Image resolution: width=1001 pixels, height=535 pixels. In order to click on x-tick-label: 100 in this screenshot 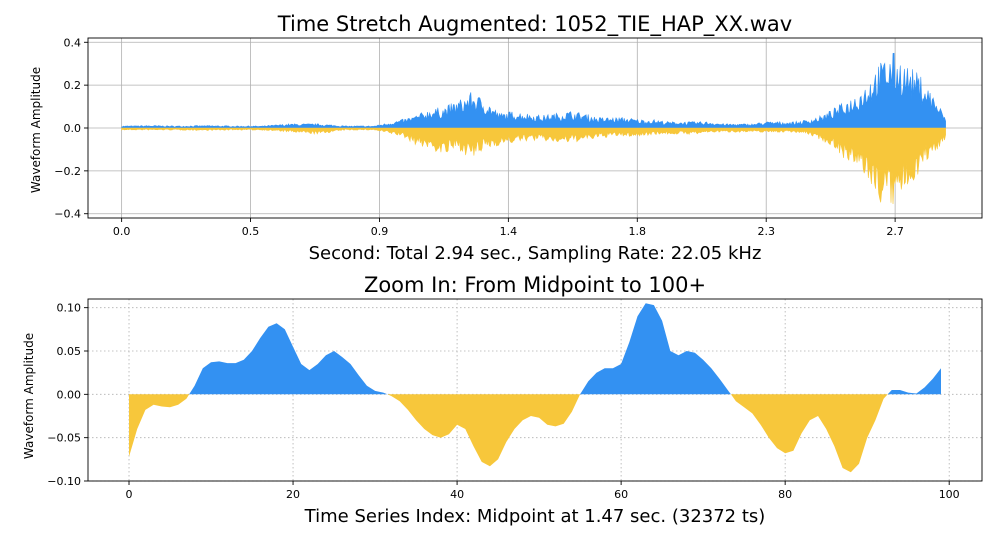, I will do `click(949, 494)`.